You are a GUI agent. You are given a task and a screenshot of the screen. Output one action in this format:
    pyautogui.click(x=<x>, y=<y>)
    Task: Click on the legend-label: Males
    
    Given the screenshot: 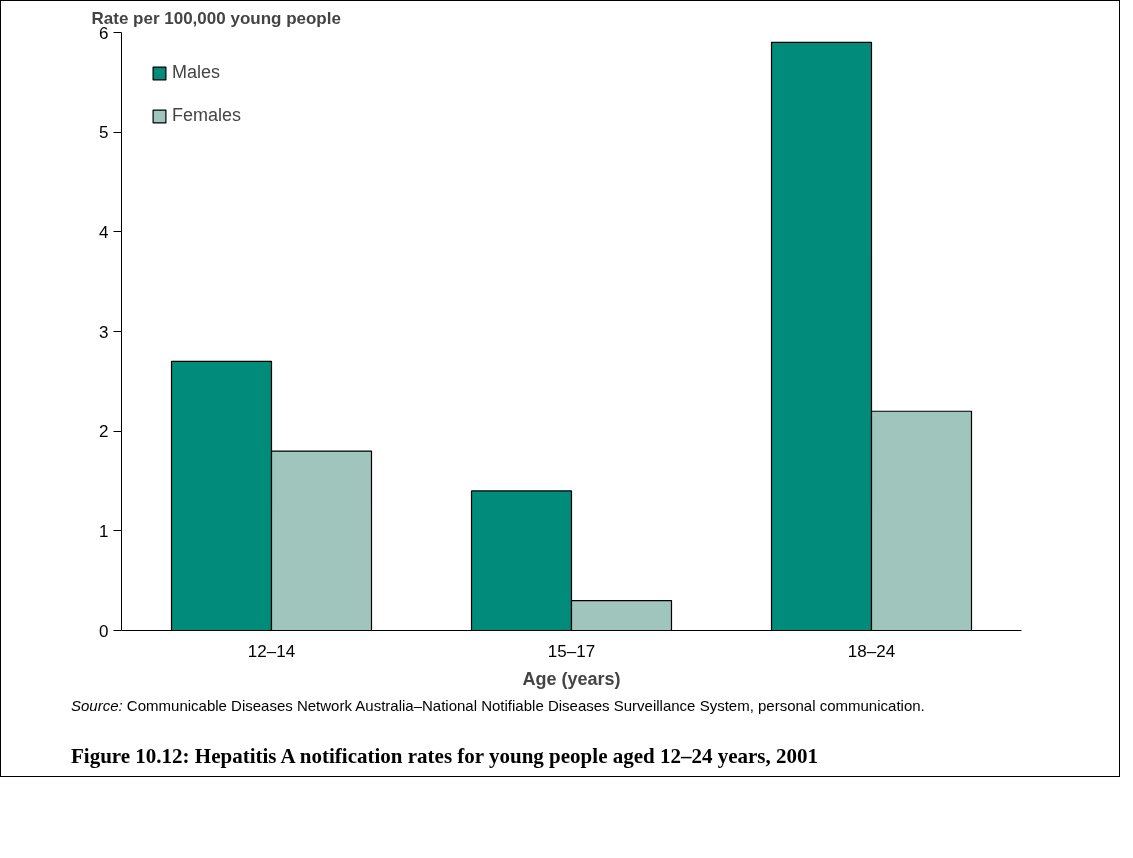 What is the action you would take?
    pyautogui.click(x=196, y=72)
    